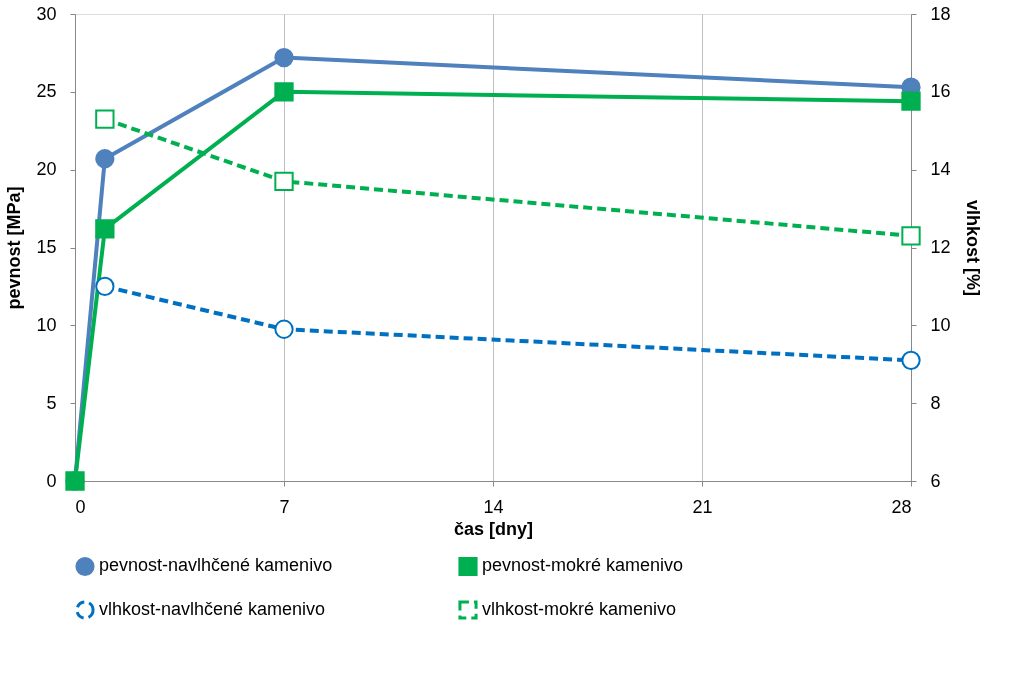 The width and height of the screenshot is (1035, 675). I want to click on y-tick-label: 5, so click(51, 402).